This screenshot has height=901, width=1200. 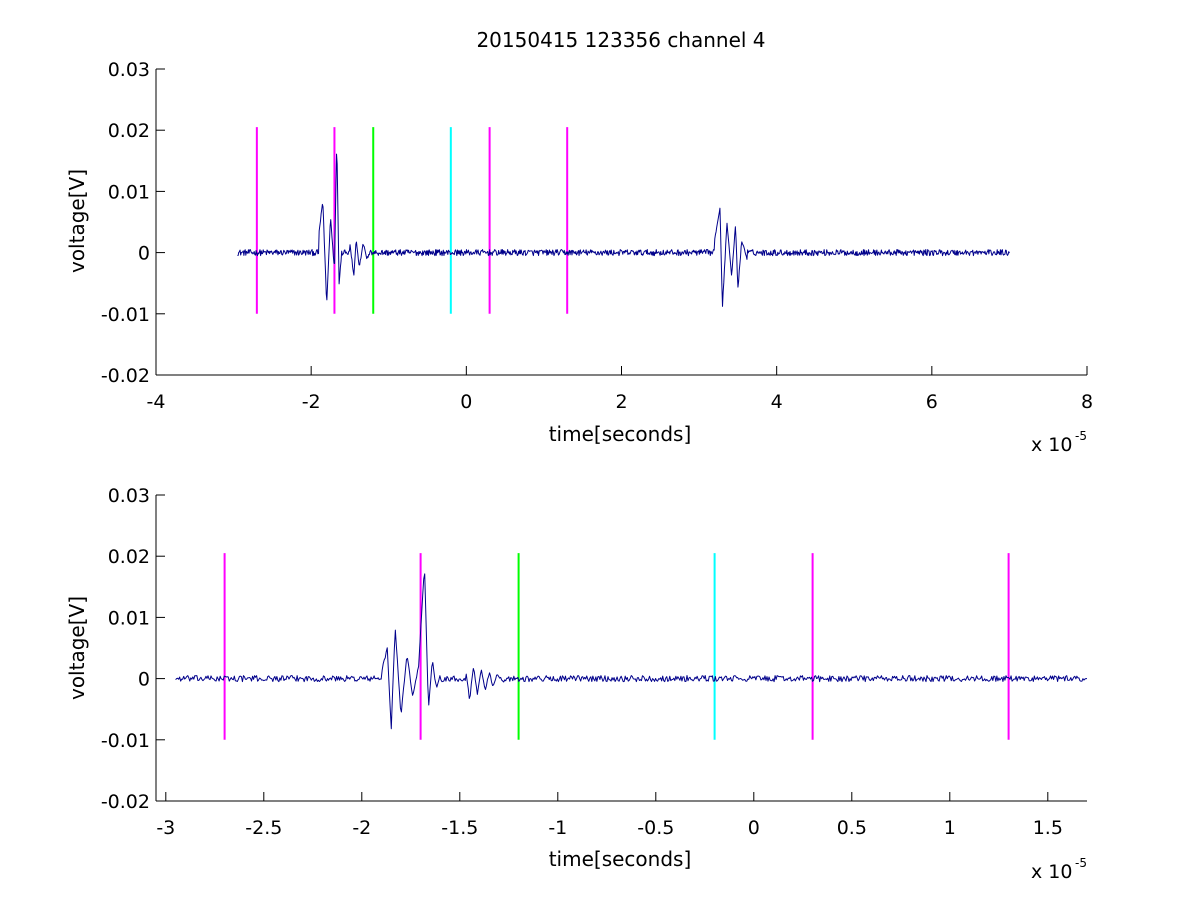 What do you see at coordinates (655, 828) in the screenshot?
I see `x-tick-label: -0.5` at bounding box center [655, 828].